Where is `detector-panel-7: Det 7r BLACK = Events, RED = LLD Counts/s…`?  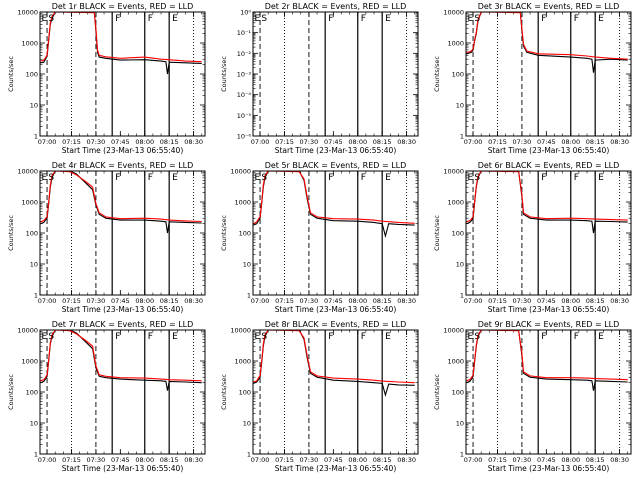 detector-panel-7: Det 7r BLACK = Events, RED = LLD Counts/s… is located at coordinates (106, 396).